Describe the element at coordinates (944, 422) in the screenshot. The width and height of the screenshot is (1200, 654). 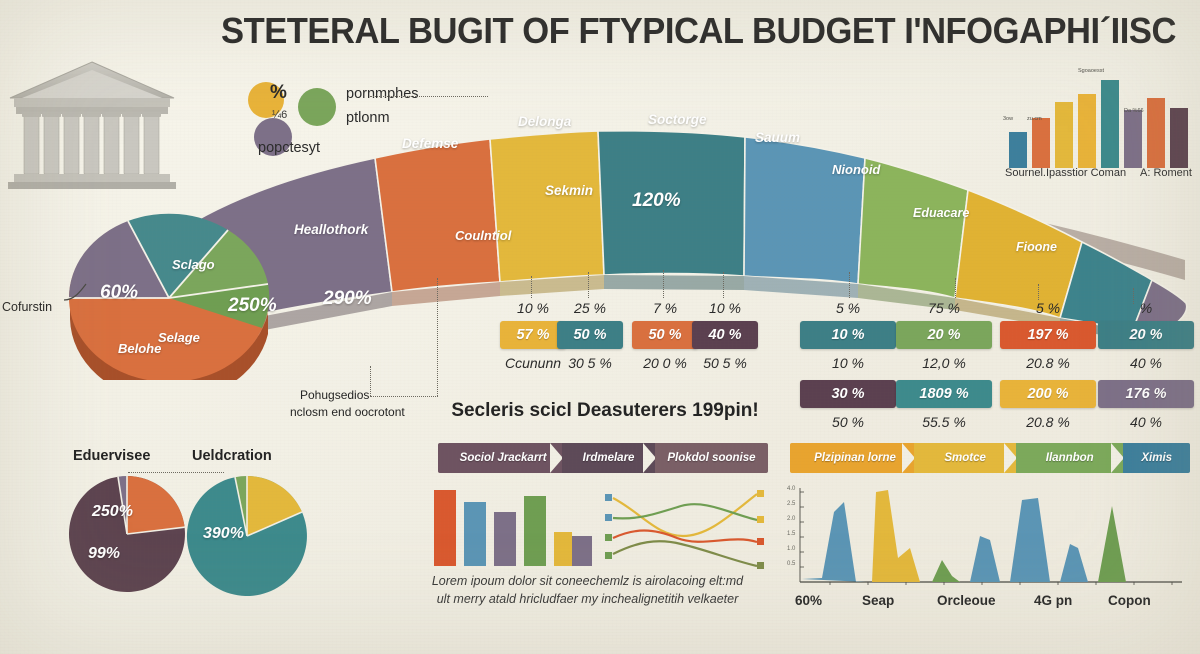
I see `pct-bot-r5: 55.5 %` at that location.